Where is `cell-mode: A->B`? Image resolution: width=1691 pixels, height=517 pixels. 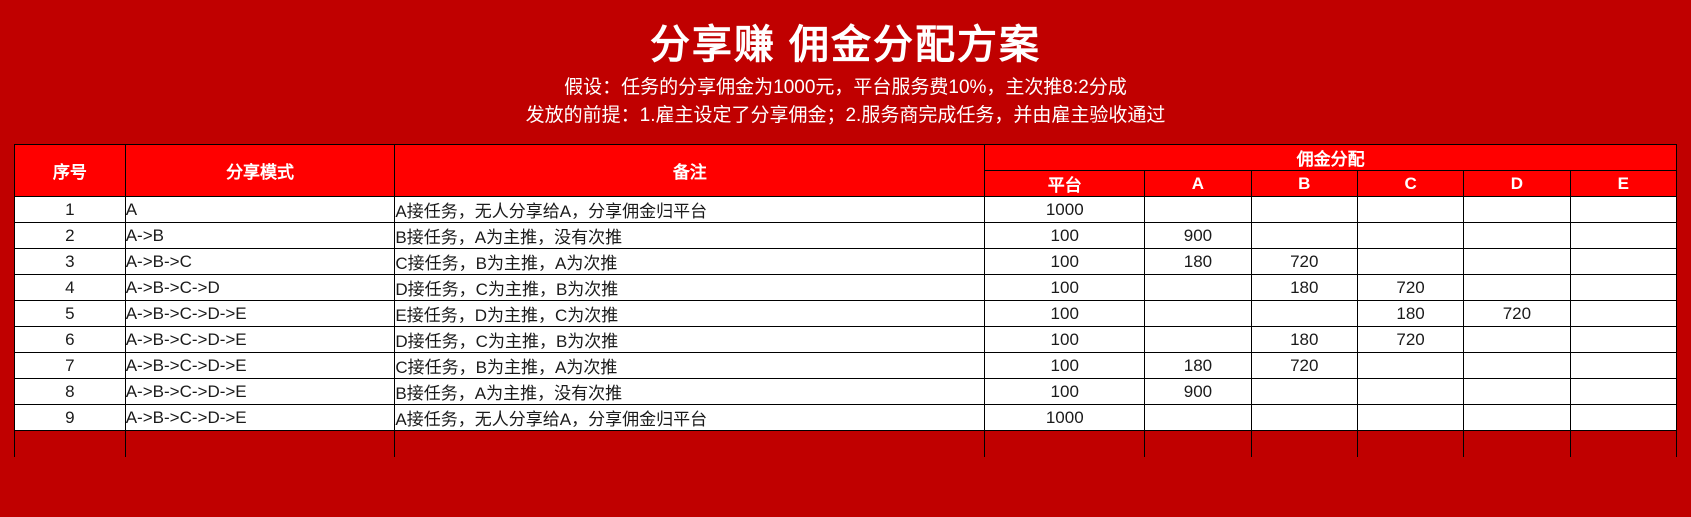 cell-mode: A->B is located at coordinates (260, 236).